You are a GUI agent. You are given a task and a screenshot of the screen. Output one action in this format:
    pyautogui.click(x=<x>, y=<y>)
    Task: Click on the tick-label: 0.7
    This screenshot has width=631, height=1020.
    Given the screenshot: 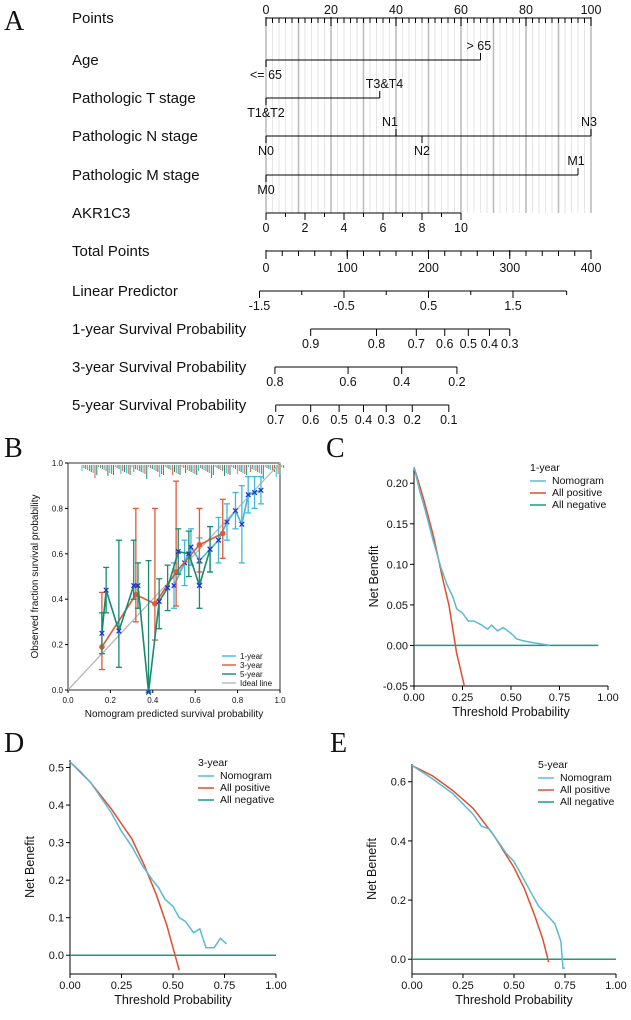 What is the action you would take?
    pyautogui.click(x=416, y=344)
    